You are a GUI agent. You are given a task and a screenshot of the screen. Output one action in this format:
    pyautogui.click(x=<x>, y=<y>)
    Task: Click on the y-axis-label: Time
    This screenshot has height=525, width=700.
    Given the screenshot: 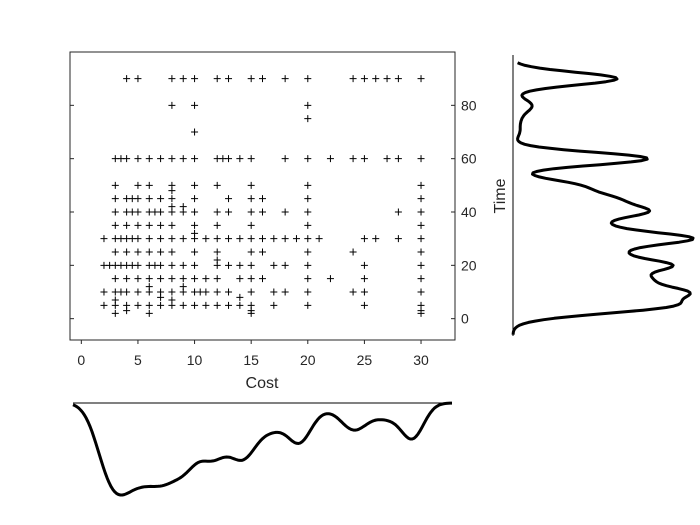 What is the action you would take?
    pyautogui.click(x=500, y=195)
    